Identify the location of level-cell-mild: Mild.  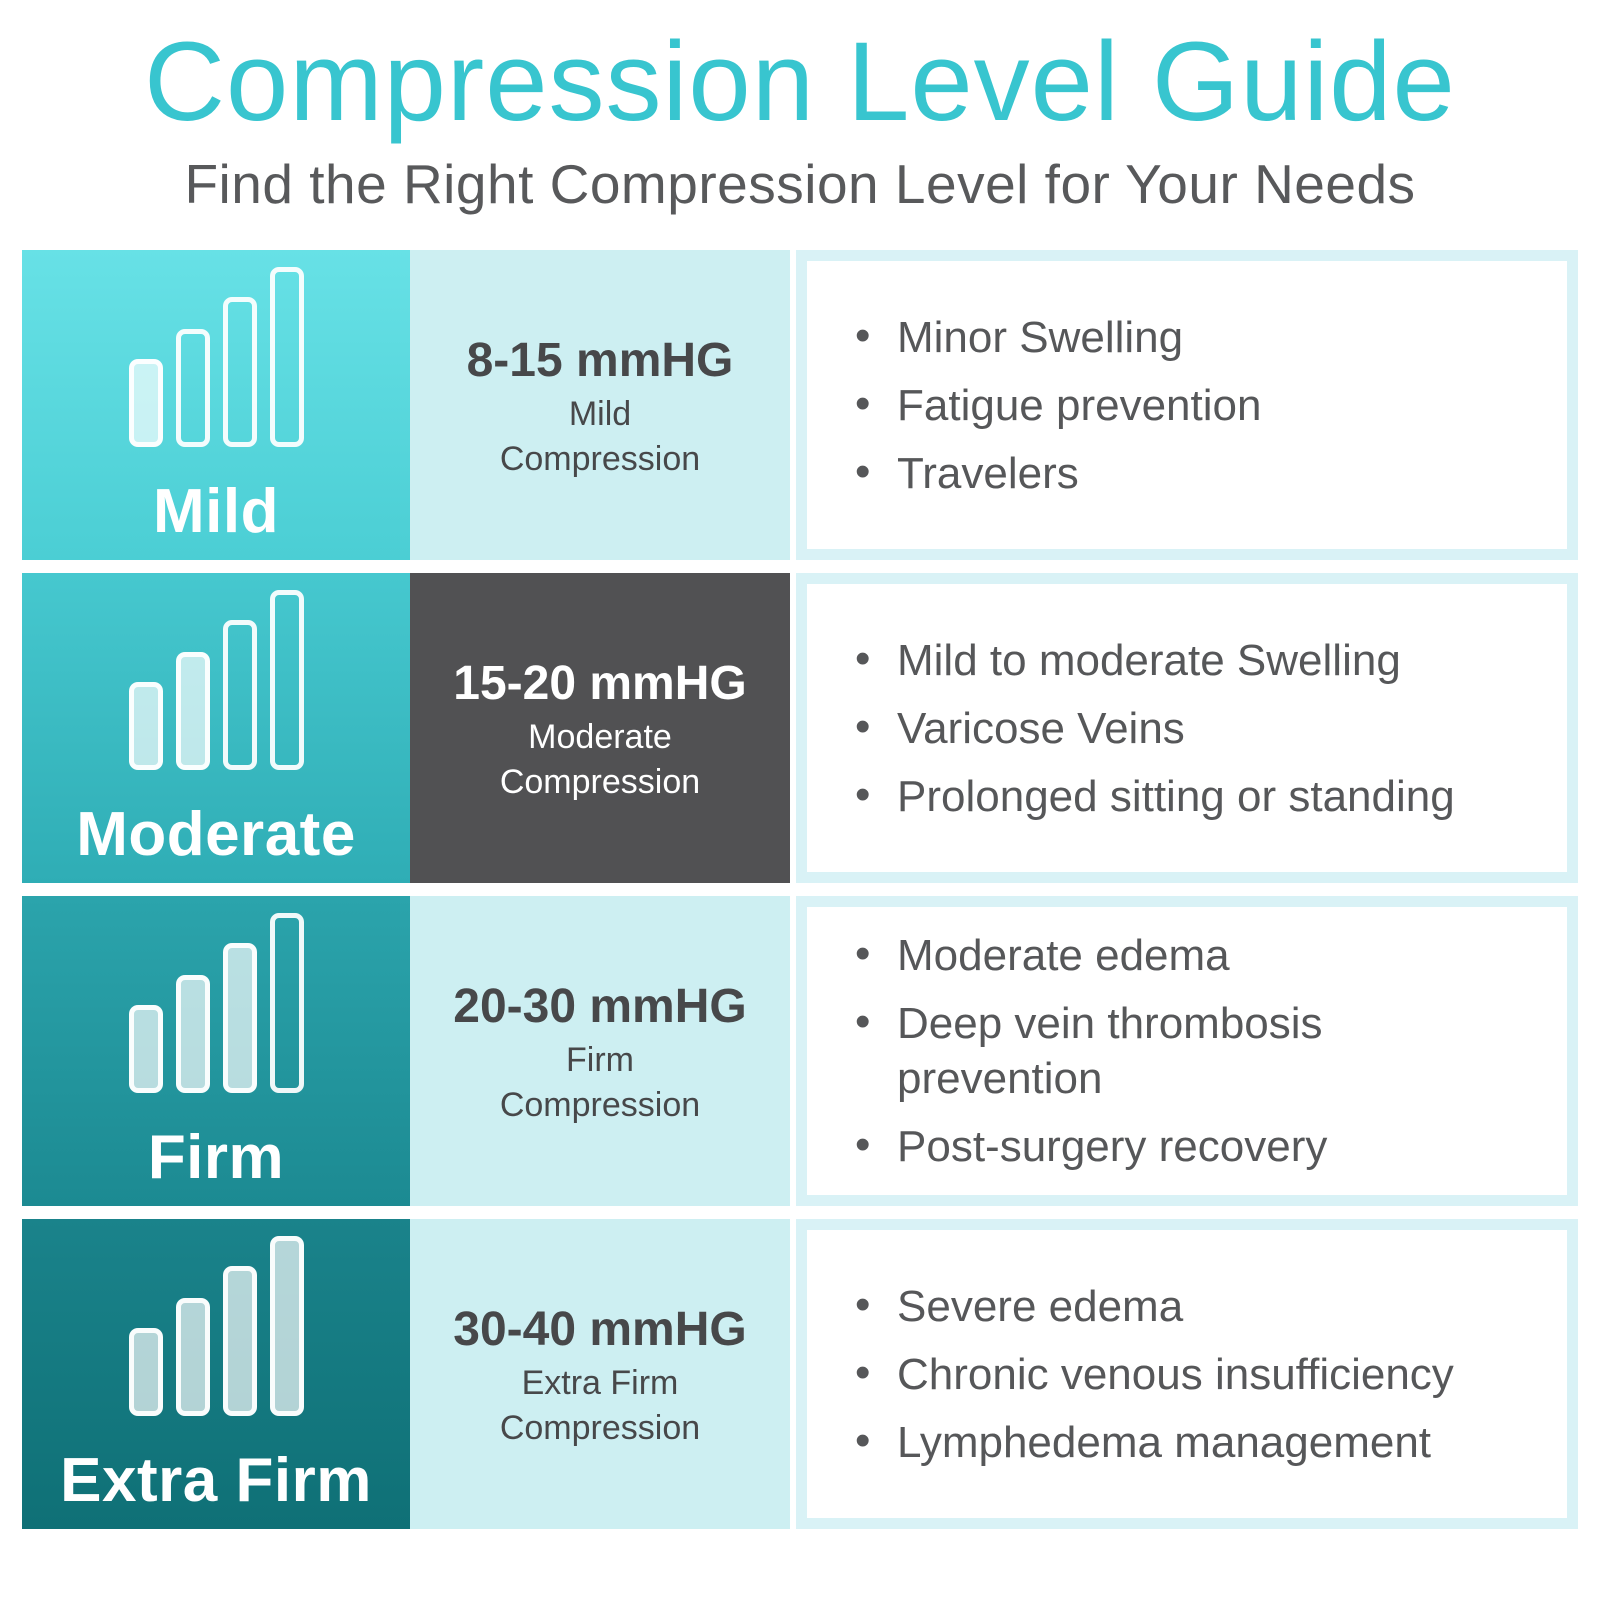
(216, 405).